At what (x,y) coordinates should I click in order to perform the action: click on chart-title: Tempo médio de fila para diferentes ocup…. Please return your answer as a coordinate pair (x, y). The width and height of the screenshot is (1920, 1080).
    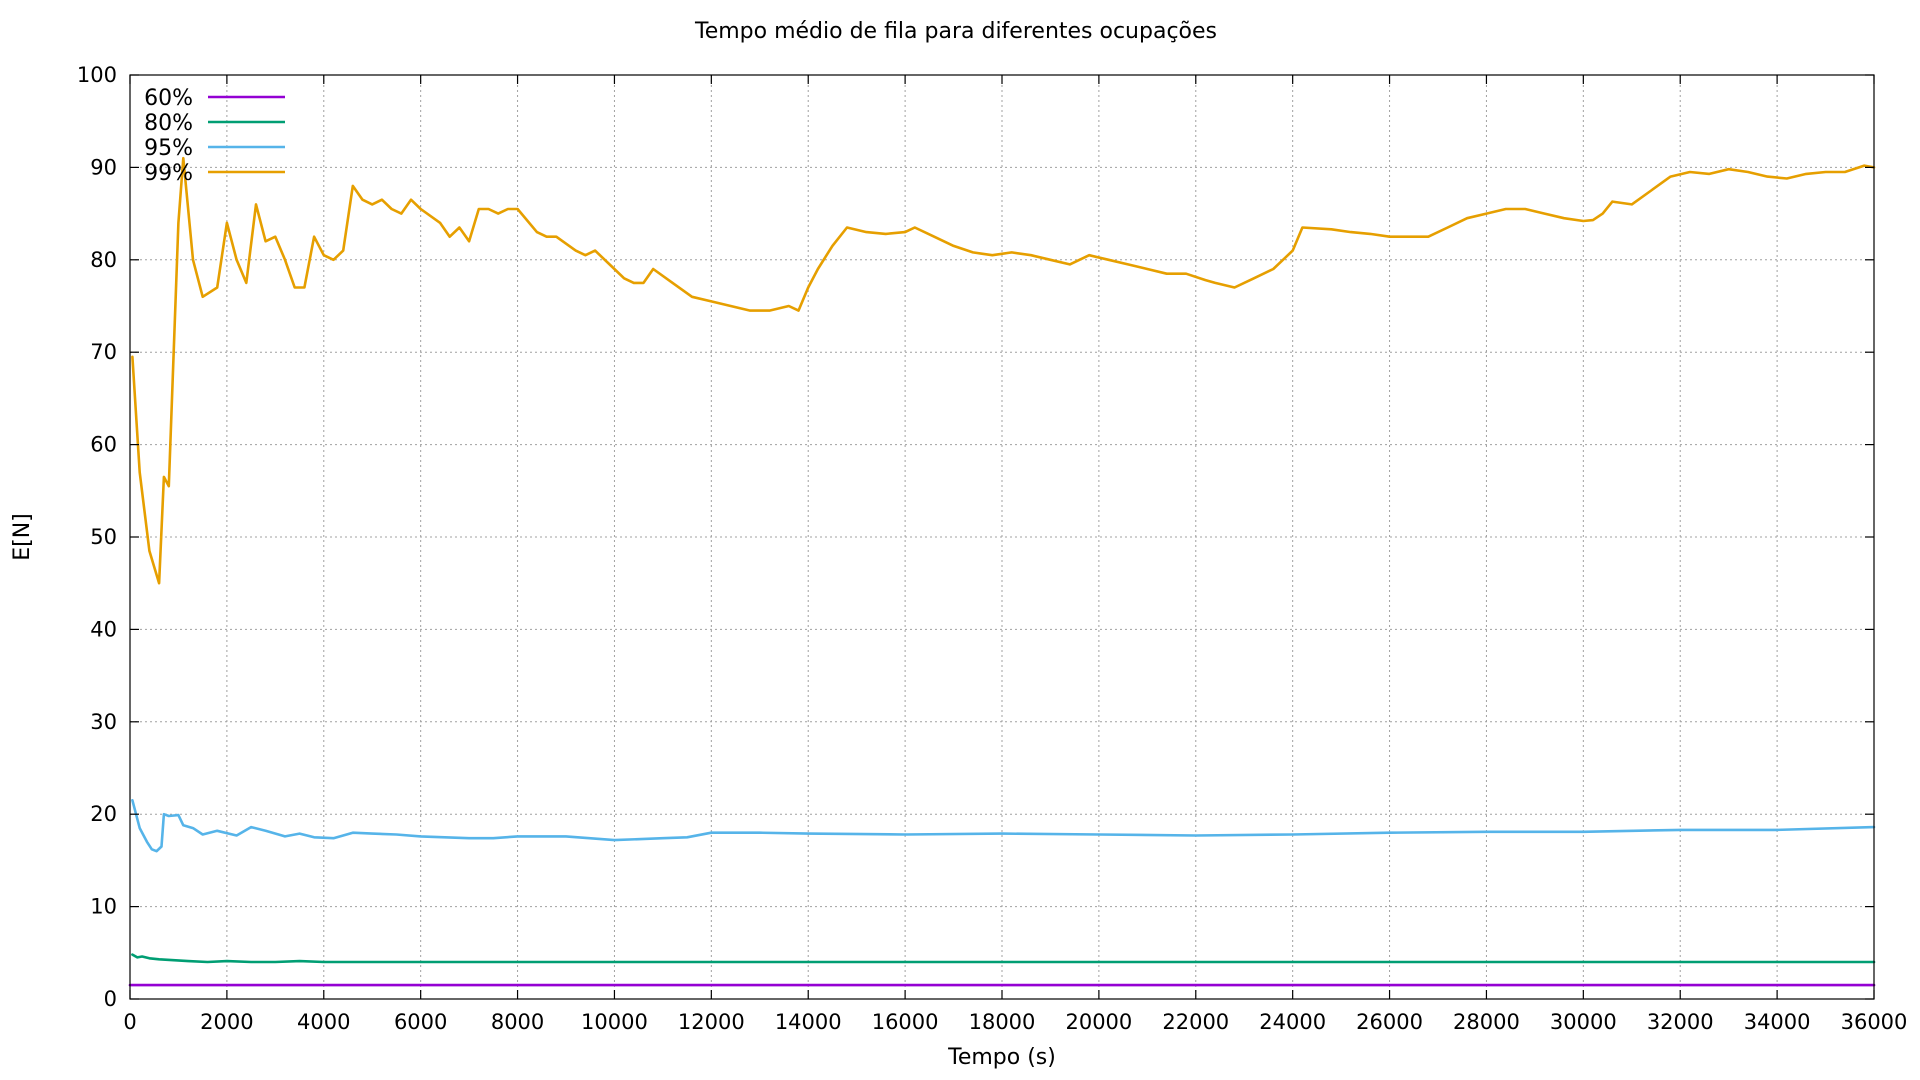
    Looking at the image, I should click on (955, 31).